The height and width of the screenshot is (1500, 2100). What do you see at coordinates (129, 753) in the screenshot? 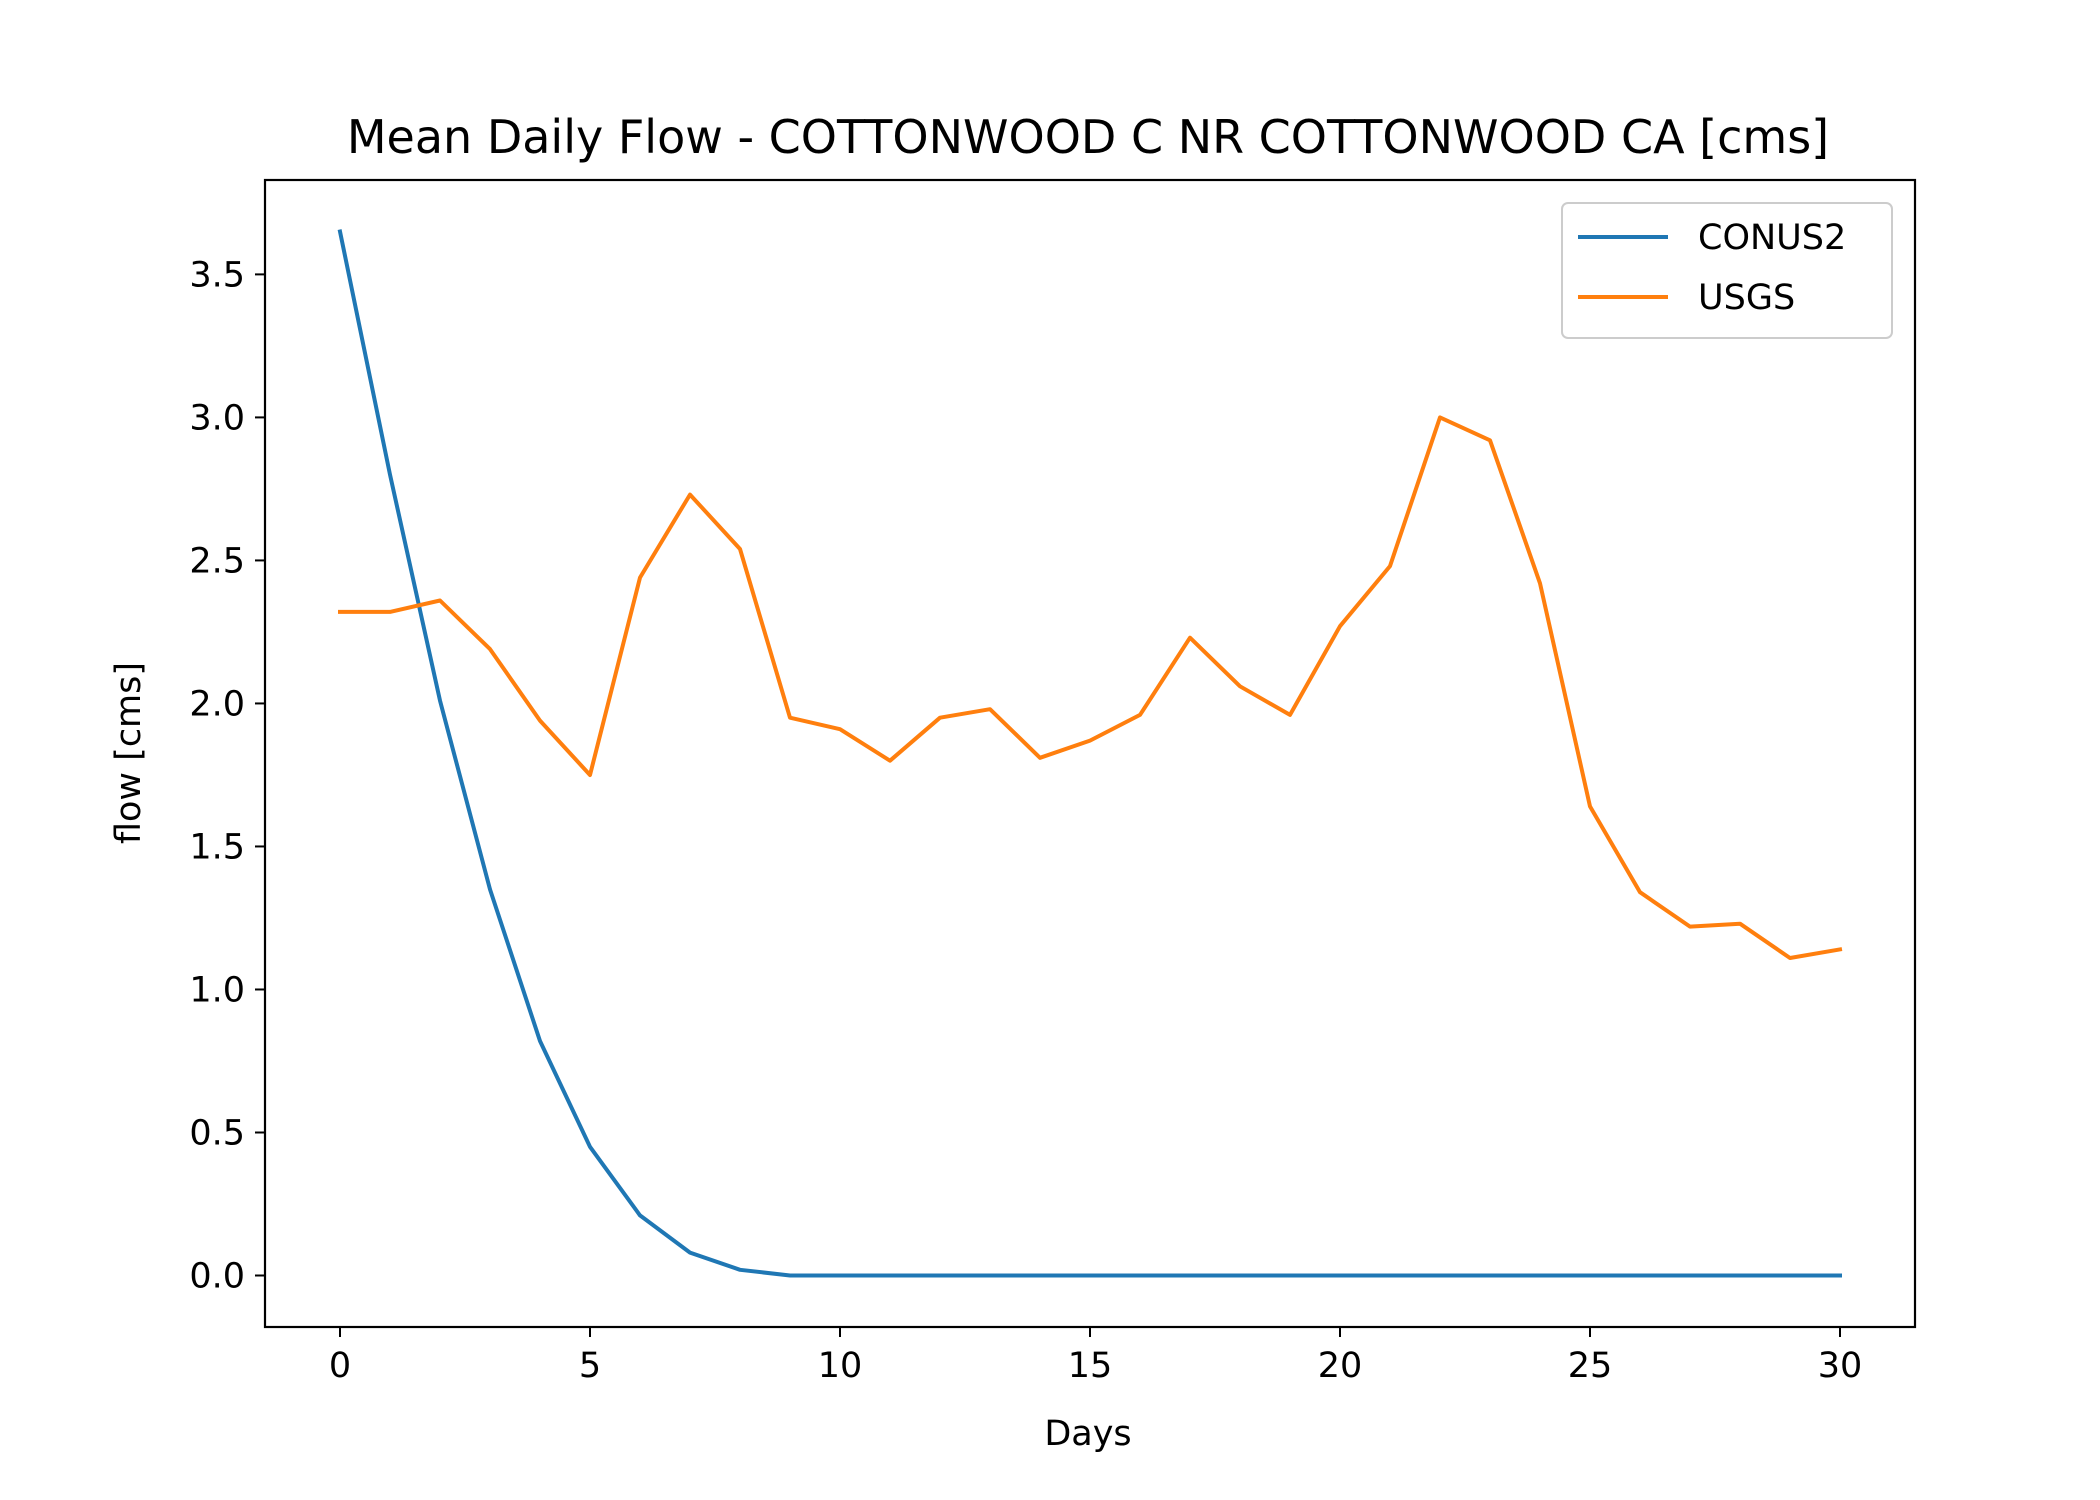
I see `y-axis-label: flow [cms]` at bounding box center [129, 753].